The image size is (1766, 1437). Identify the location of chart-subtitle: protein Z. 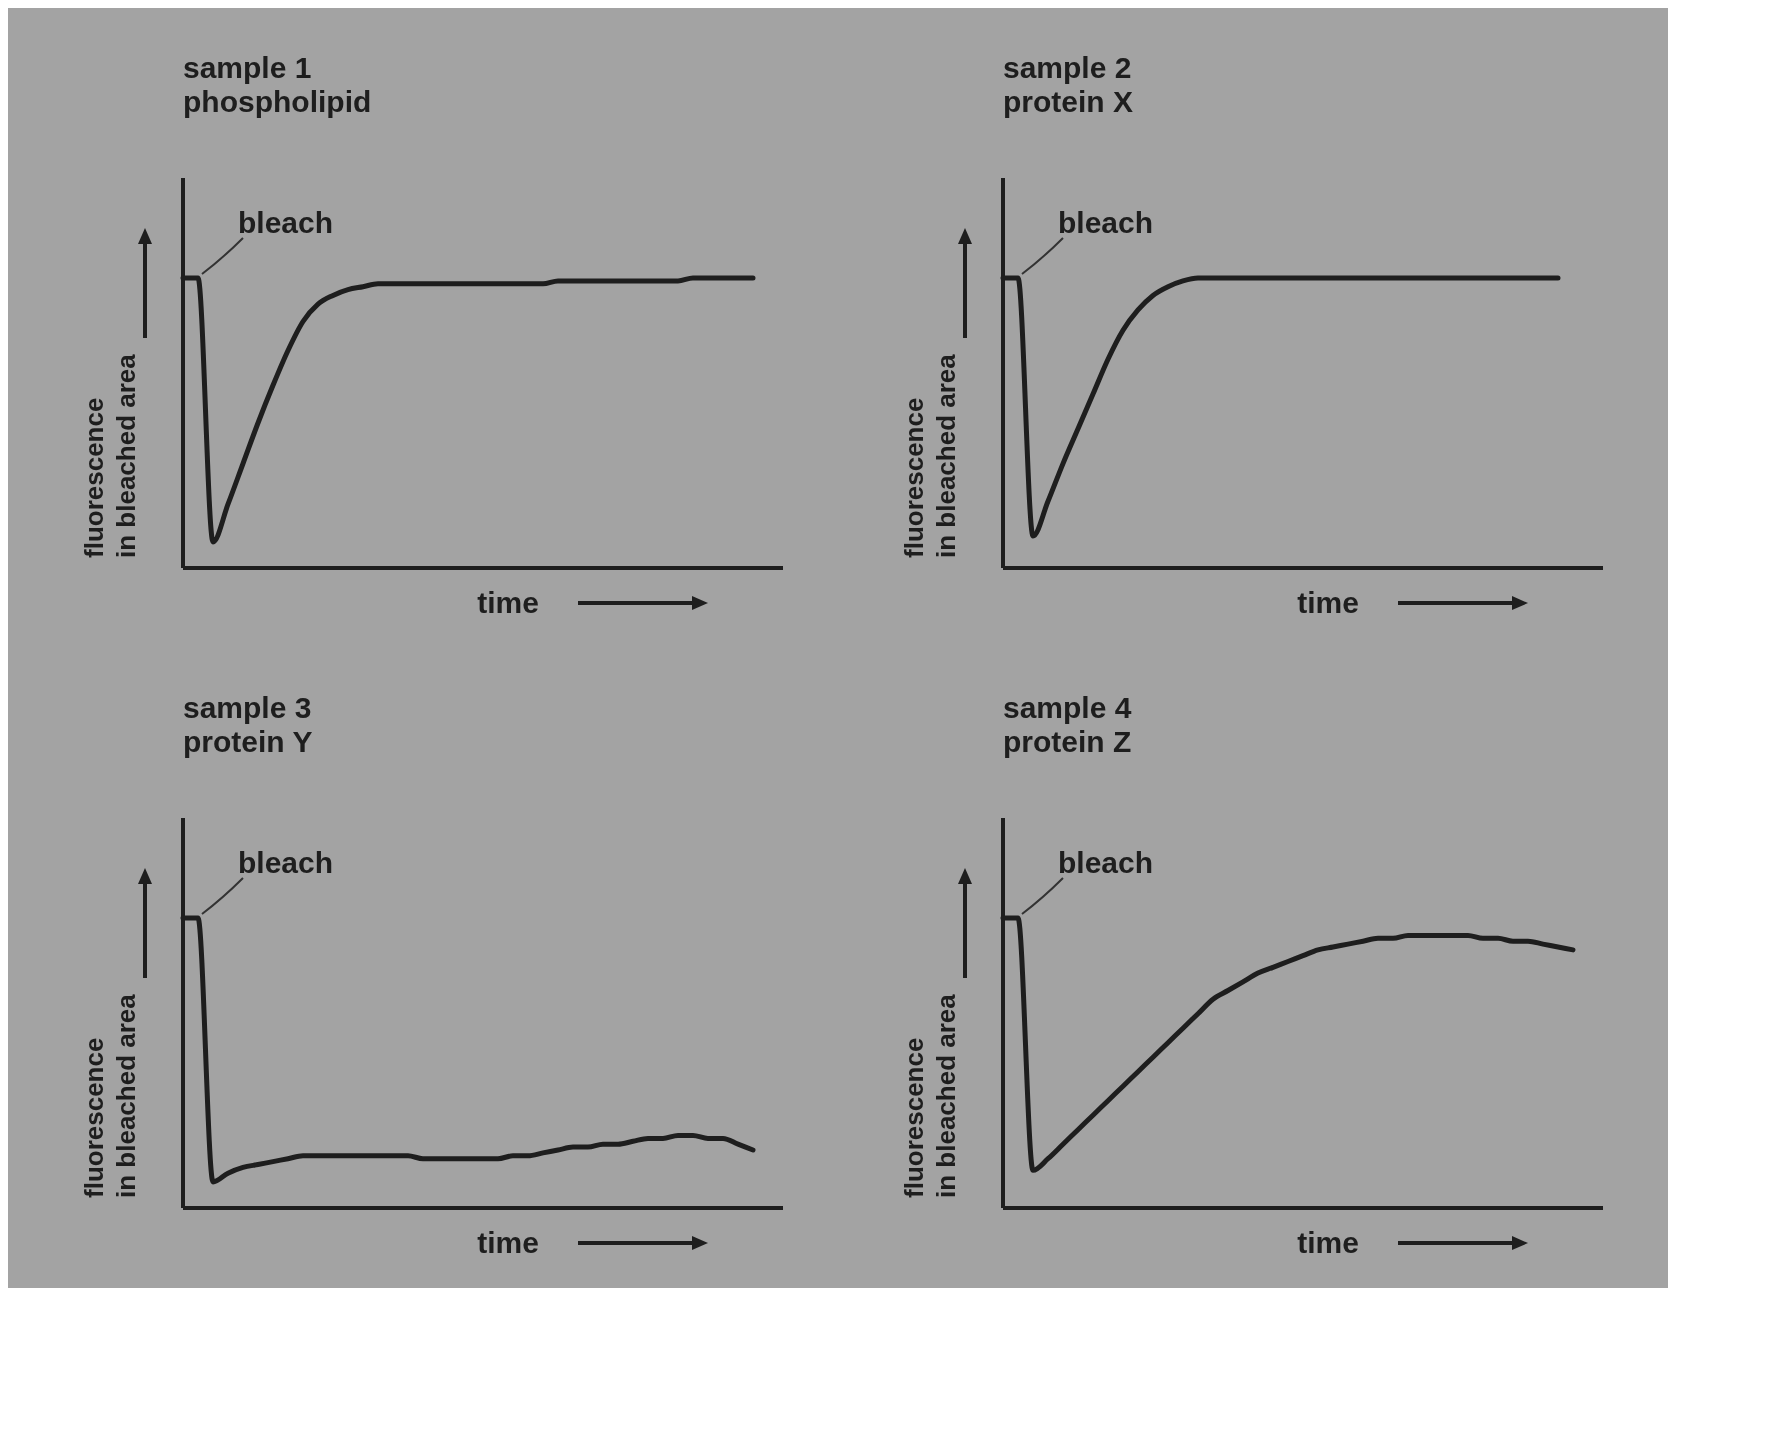
(1067, 741).